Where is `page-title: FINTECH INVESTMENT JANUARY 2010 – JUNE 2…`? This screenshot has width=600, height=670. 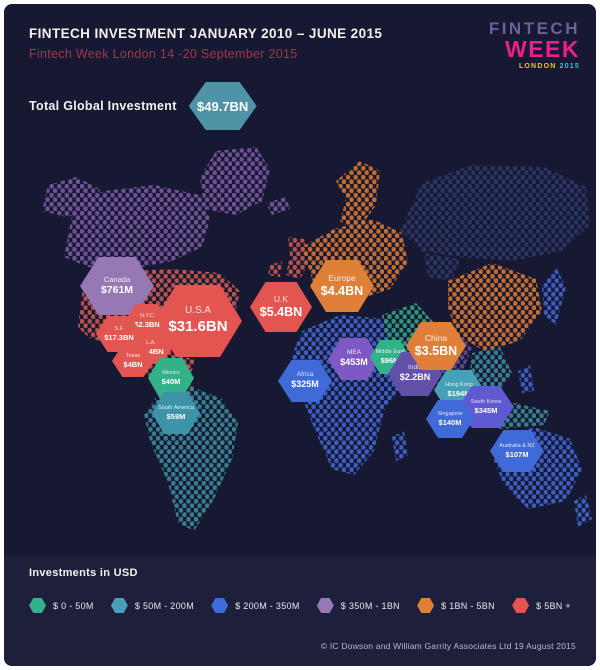
page-title: FINTECH INVESTMENT JANUARY 2010 – JUNE 2… is located at coordinates (206, 33).